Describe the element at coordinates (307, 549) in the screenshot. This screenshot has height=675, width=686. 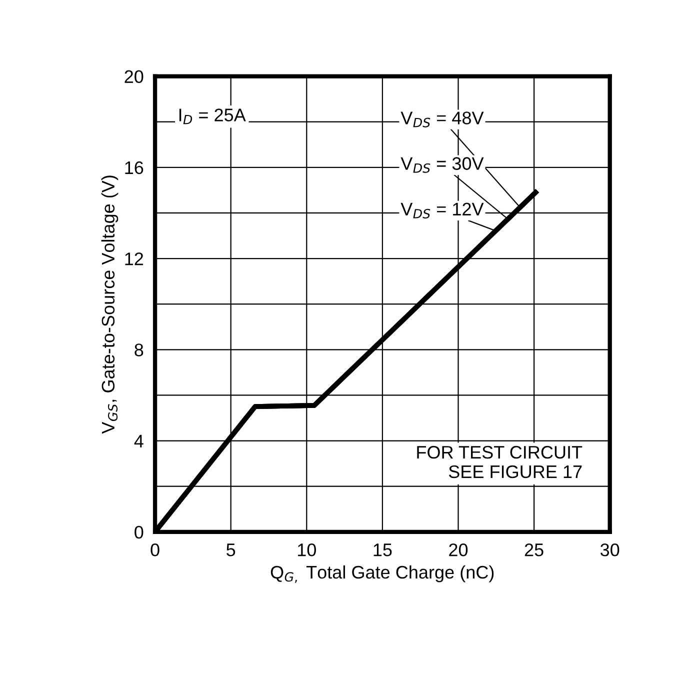
I see `x-tick-label: 10` at that location.